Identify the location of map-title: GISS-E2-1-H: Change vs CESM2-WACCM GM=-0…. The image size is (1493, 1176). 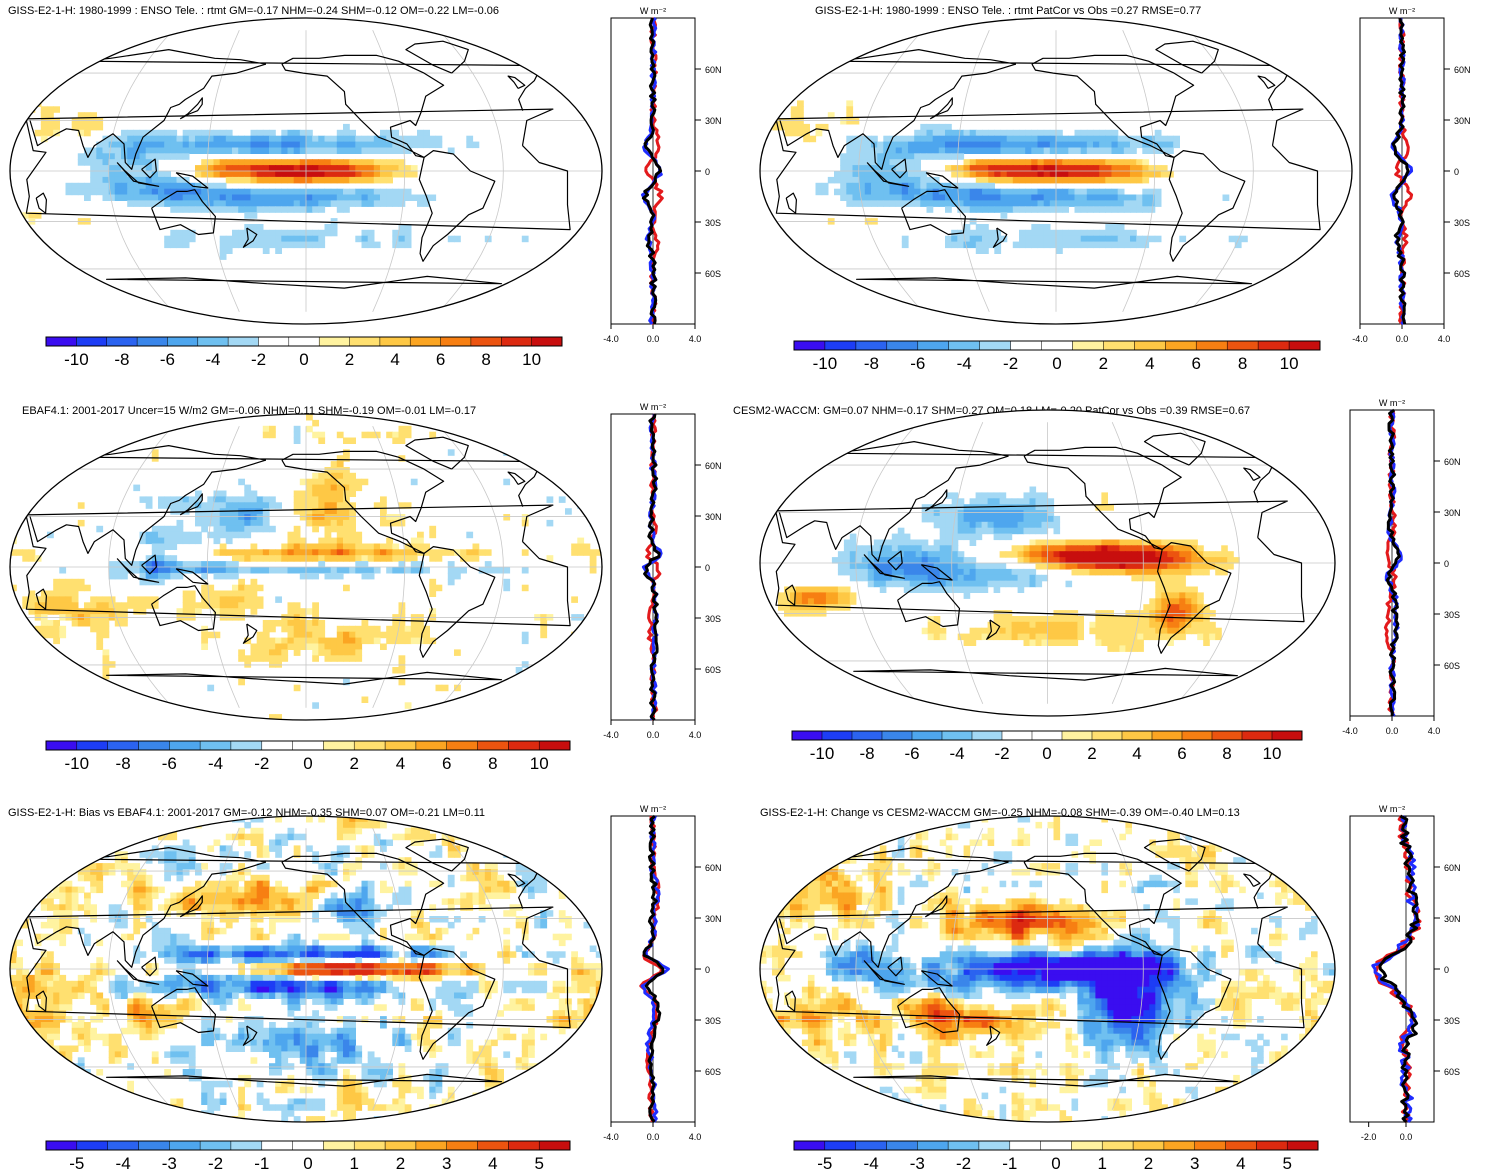
(1000, 813).